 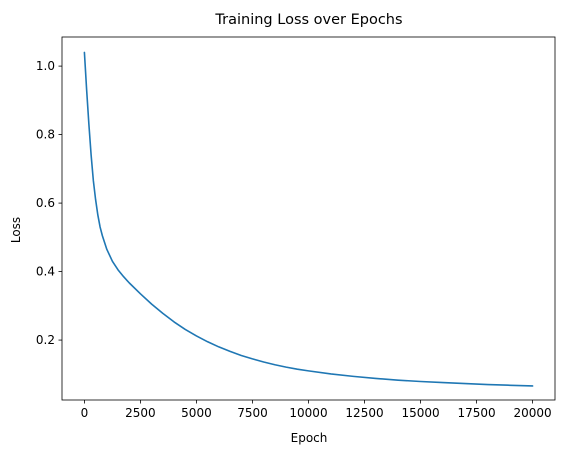 I want to click on x-tick-label: 7500, so click(x=252, y=413).